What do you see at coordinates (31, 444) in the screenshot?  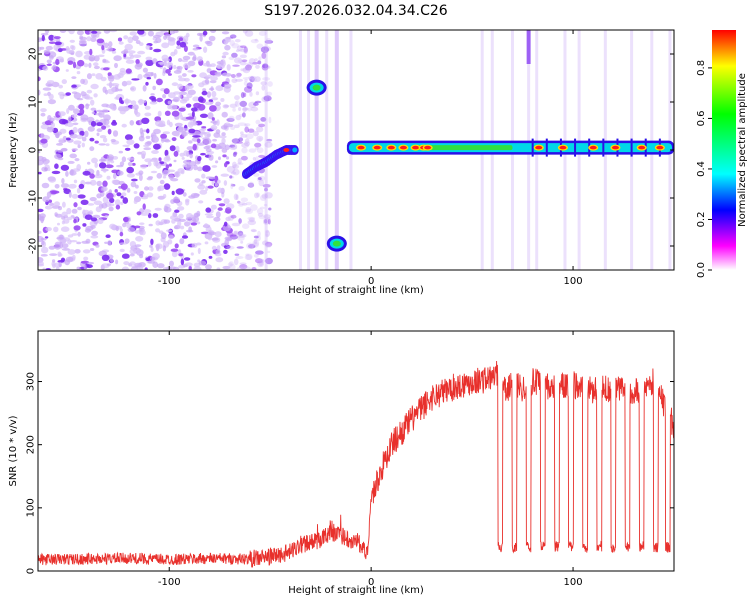 I see `snr-y-tick-label: 200` at bounding box center [31, 444].